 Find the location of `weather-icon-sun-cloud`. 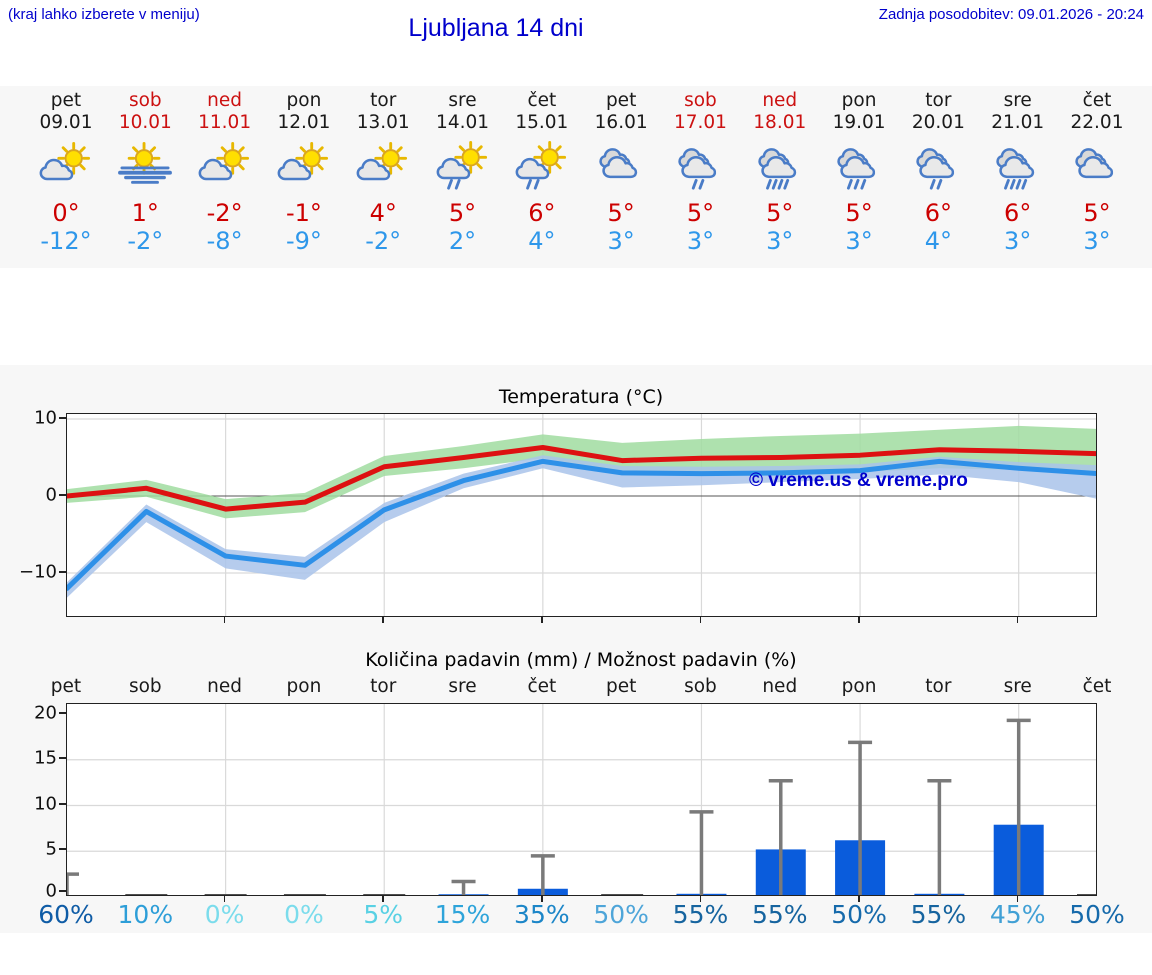

weather-icon-sun-cloud is located at coordinates (223, 161).